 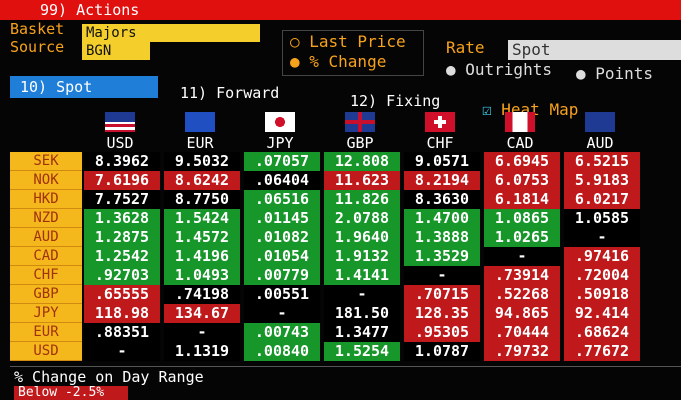 What do you see at coordinates (362, 275) in the screenshot?
I see `rate-cell: 1.4141` at bounding box center [362, 275].